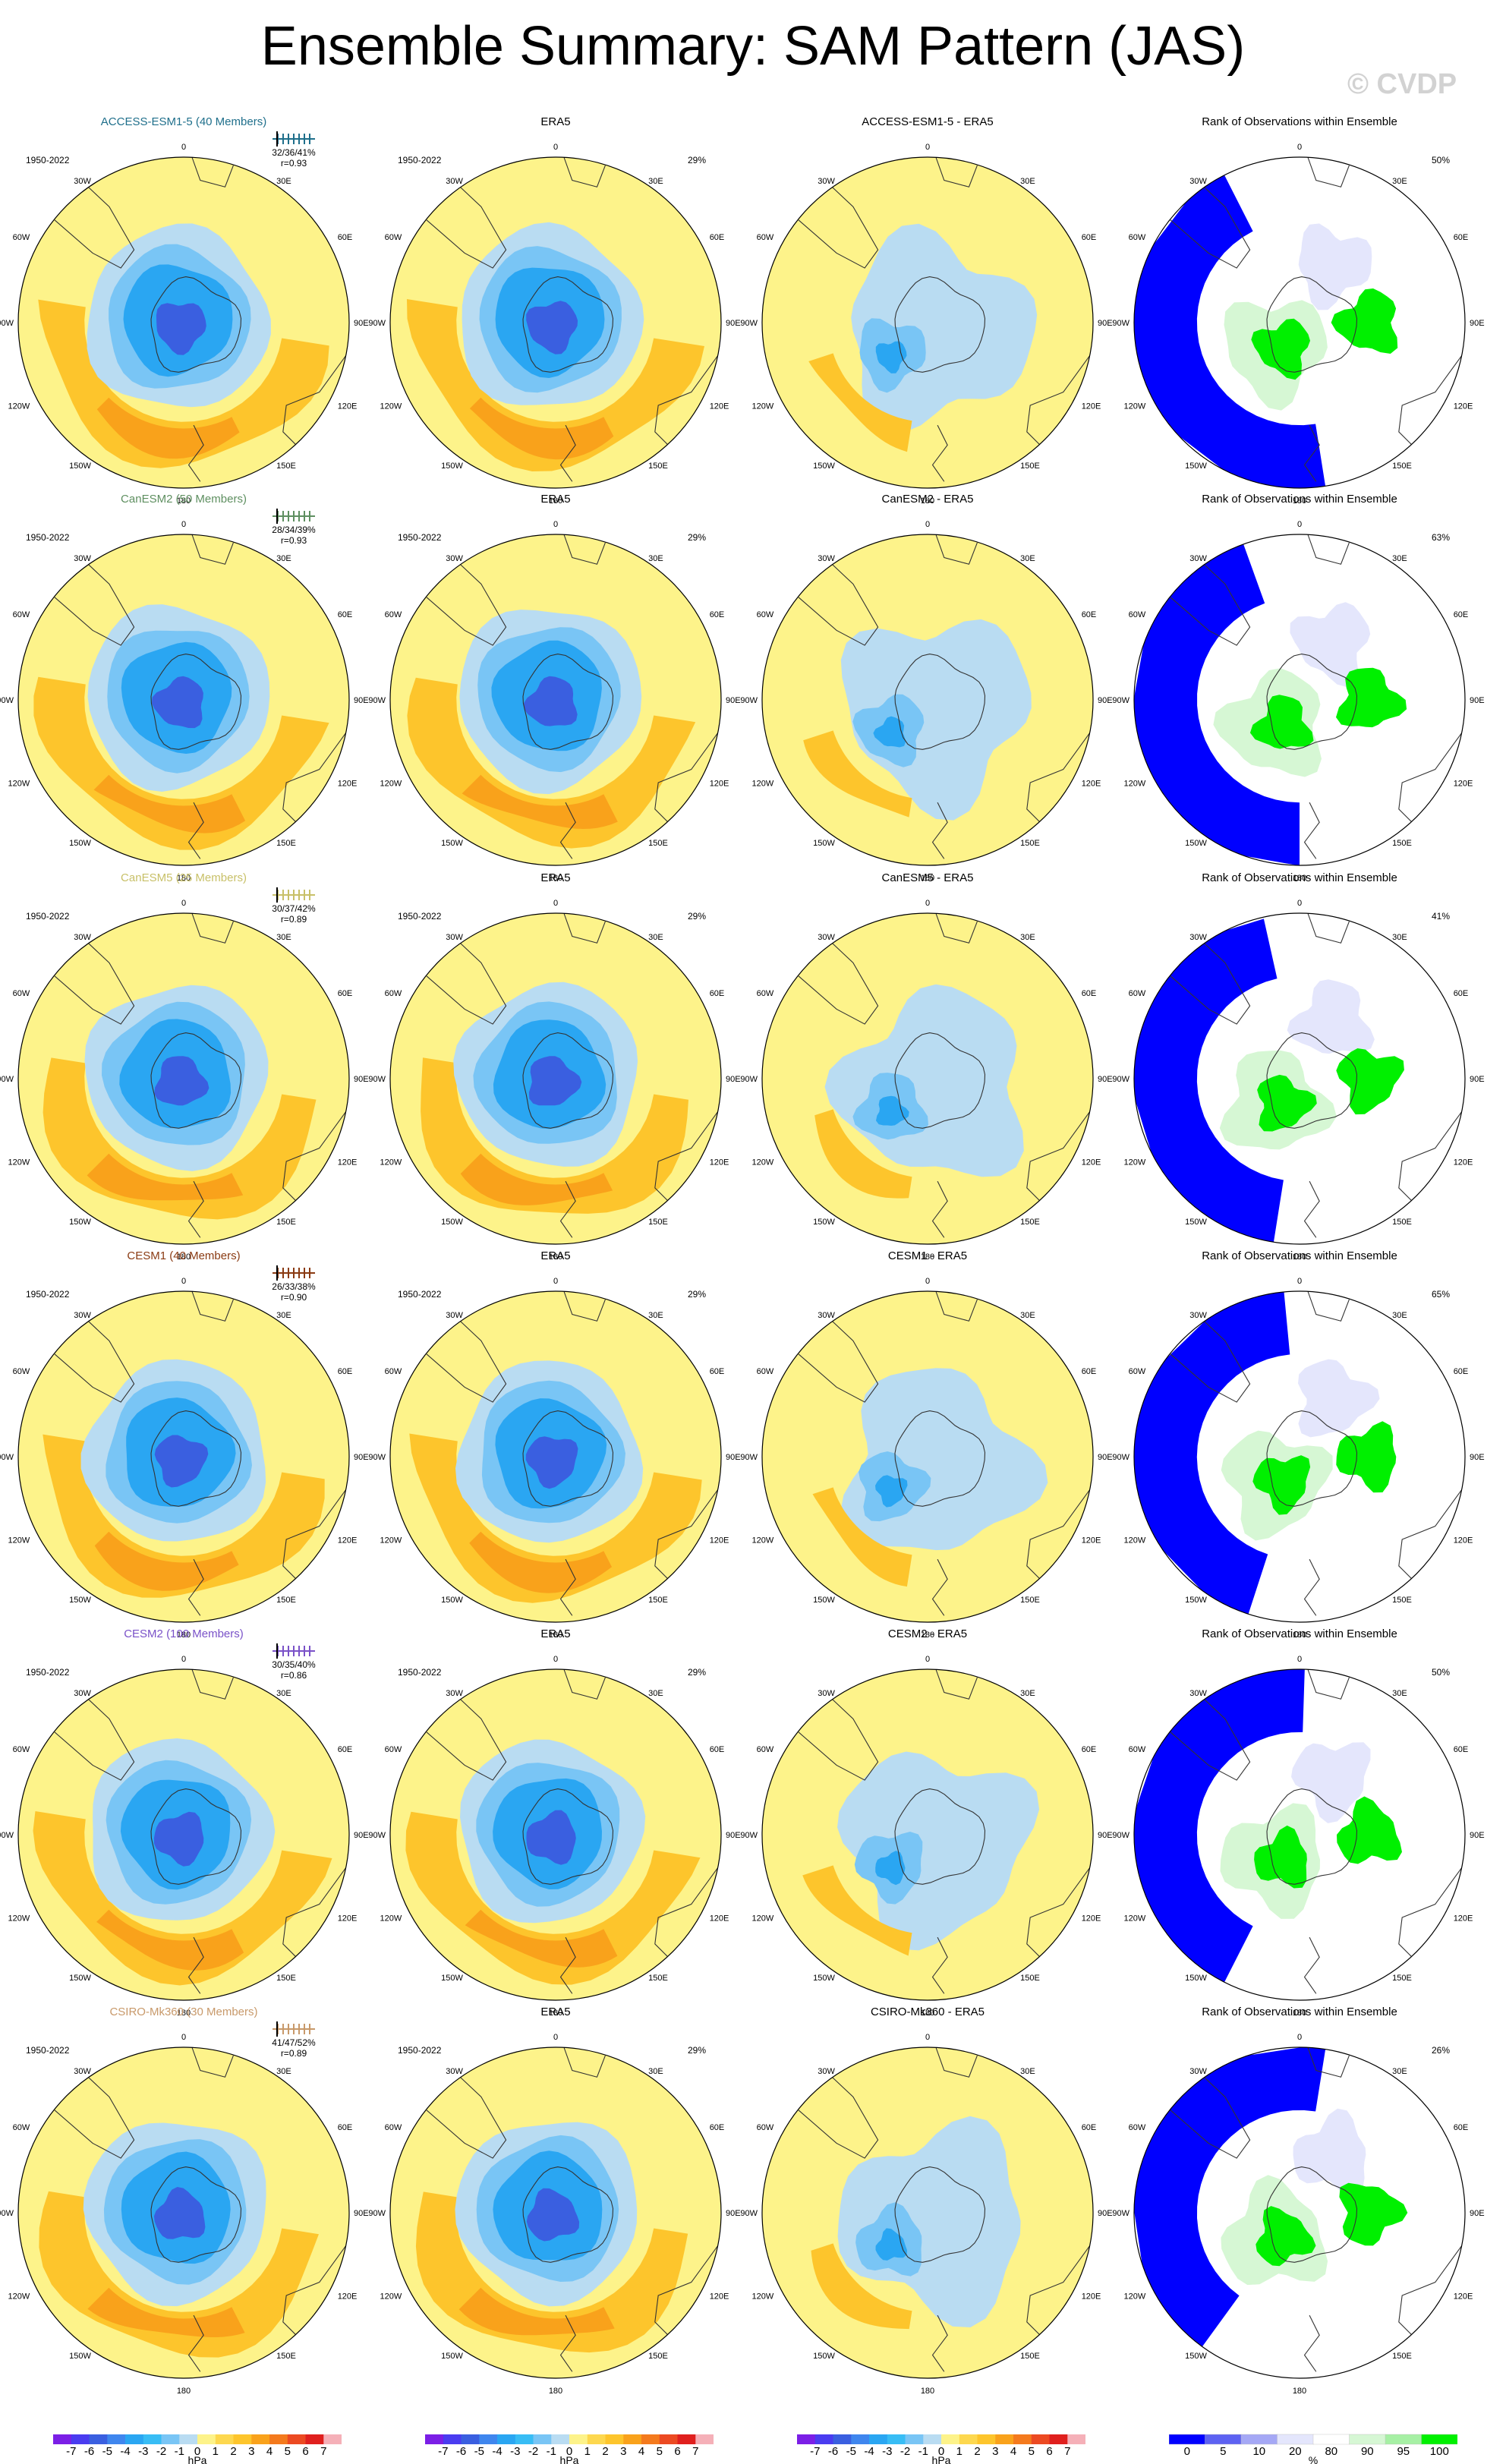 The width and height of the screenshot is (1506, 2464). Describe the element at coordinates (857, 1911) in the screenshot. I see `diff-positive-region` at that location.